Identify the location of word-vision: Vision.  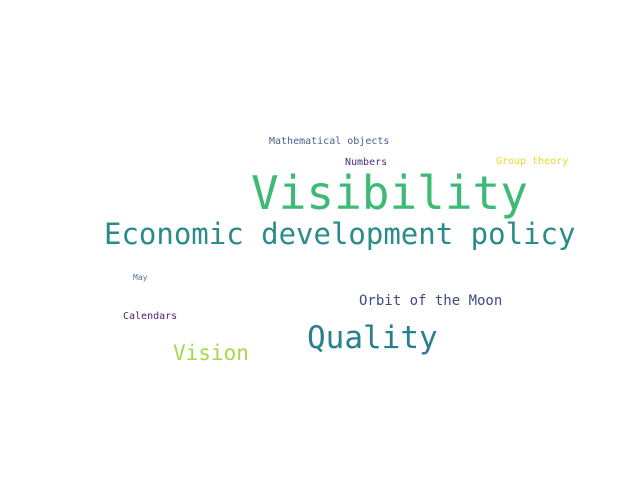
(211, 353).